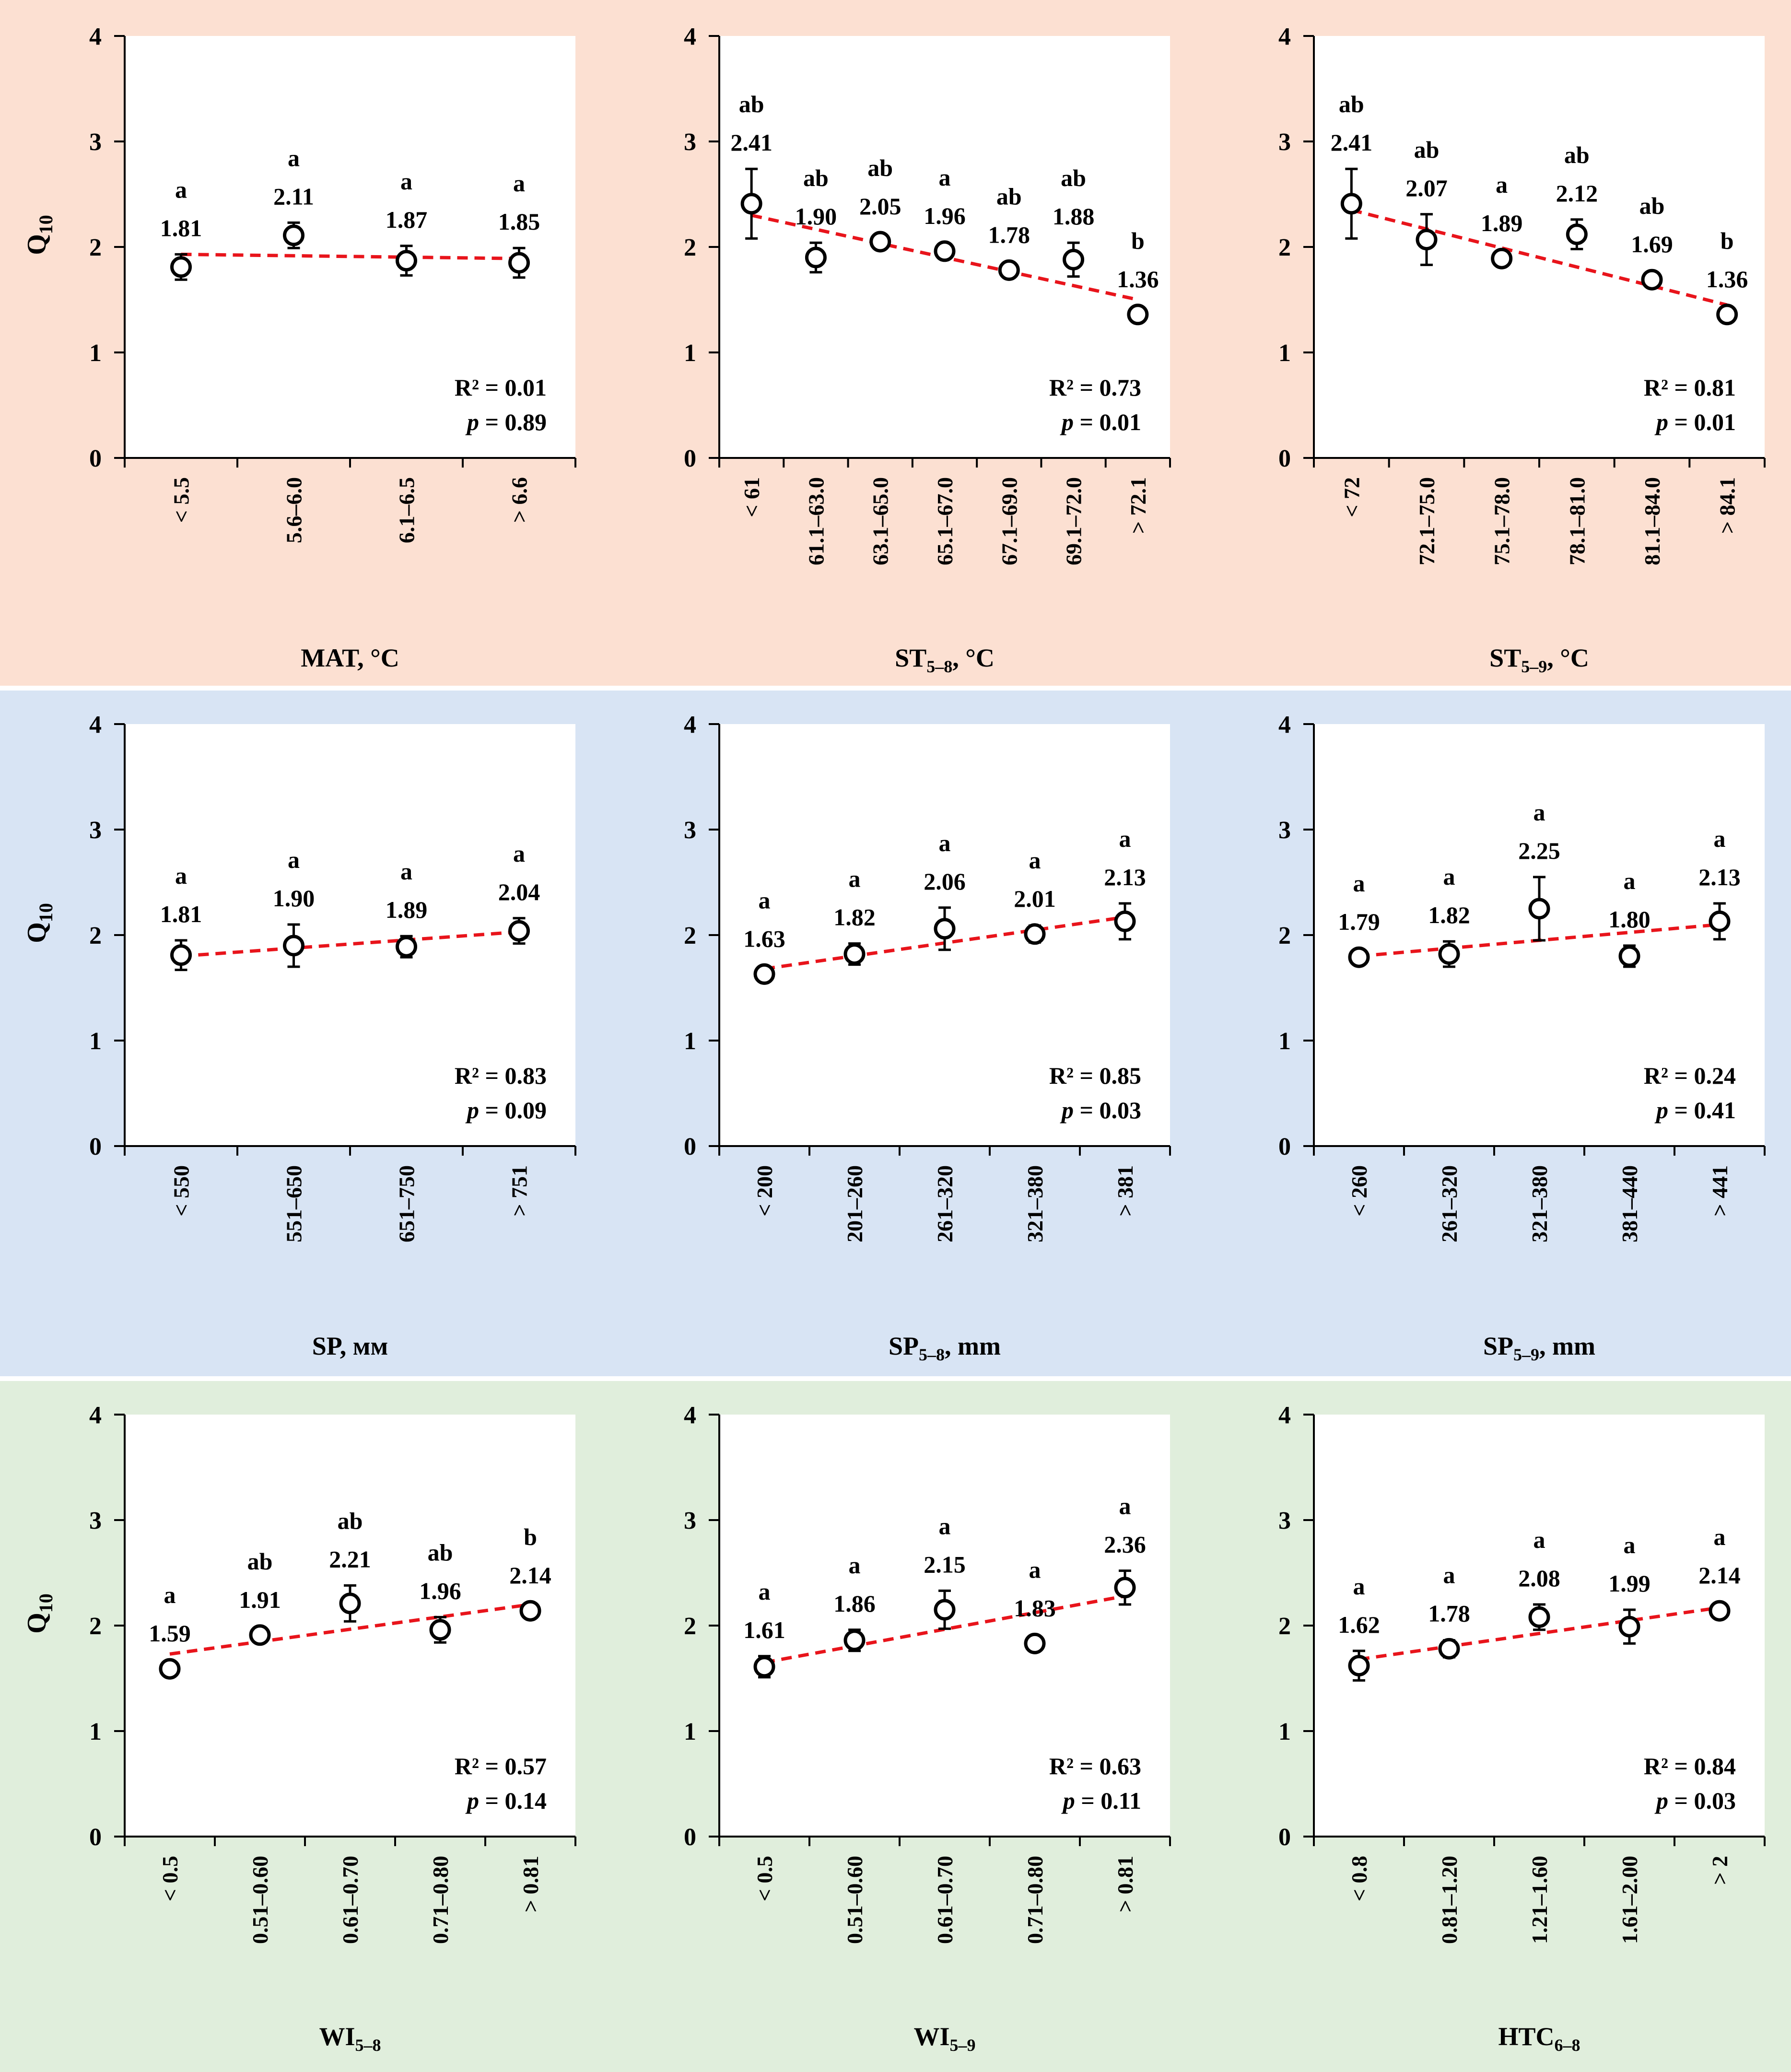 This screenshot has height=2072, width=1791. What do you see at coordinates (945, 1348) in the screenshot?
I see `chart-5-x-axis-title: SP5–8, mm` at bounding box center [945, 1348].